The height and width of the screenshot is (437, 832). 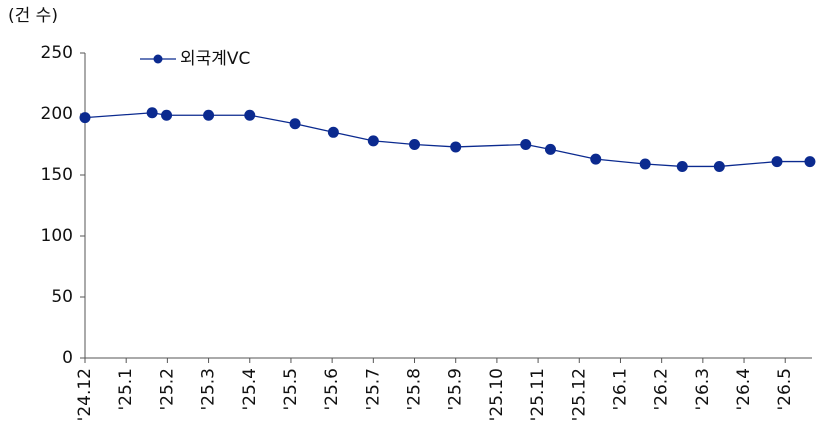 I want to click on x-tick-label: '25.2, so click(x=167, y=389).